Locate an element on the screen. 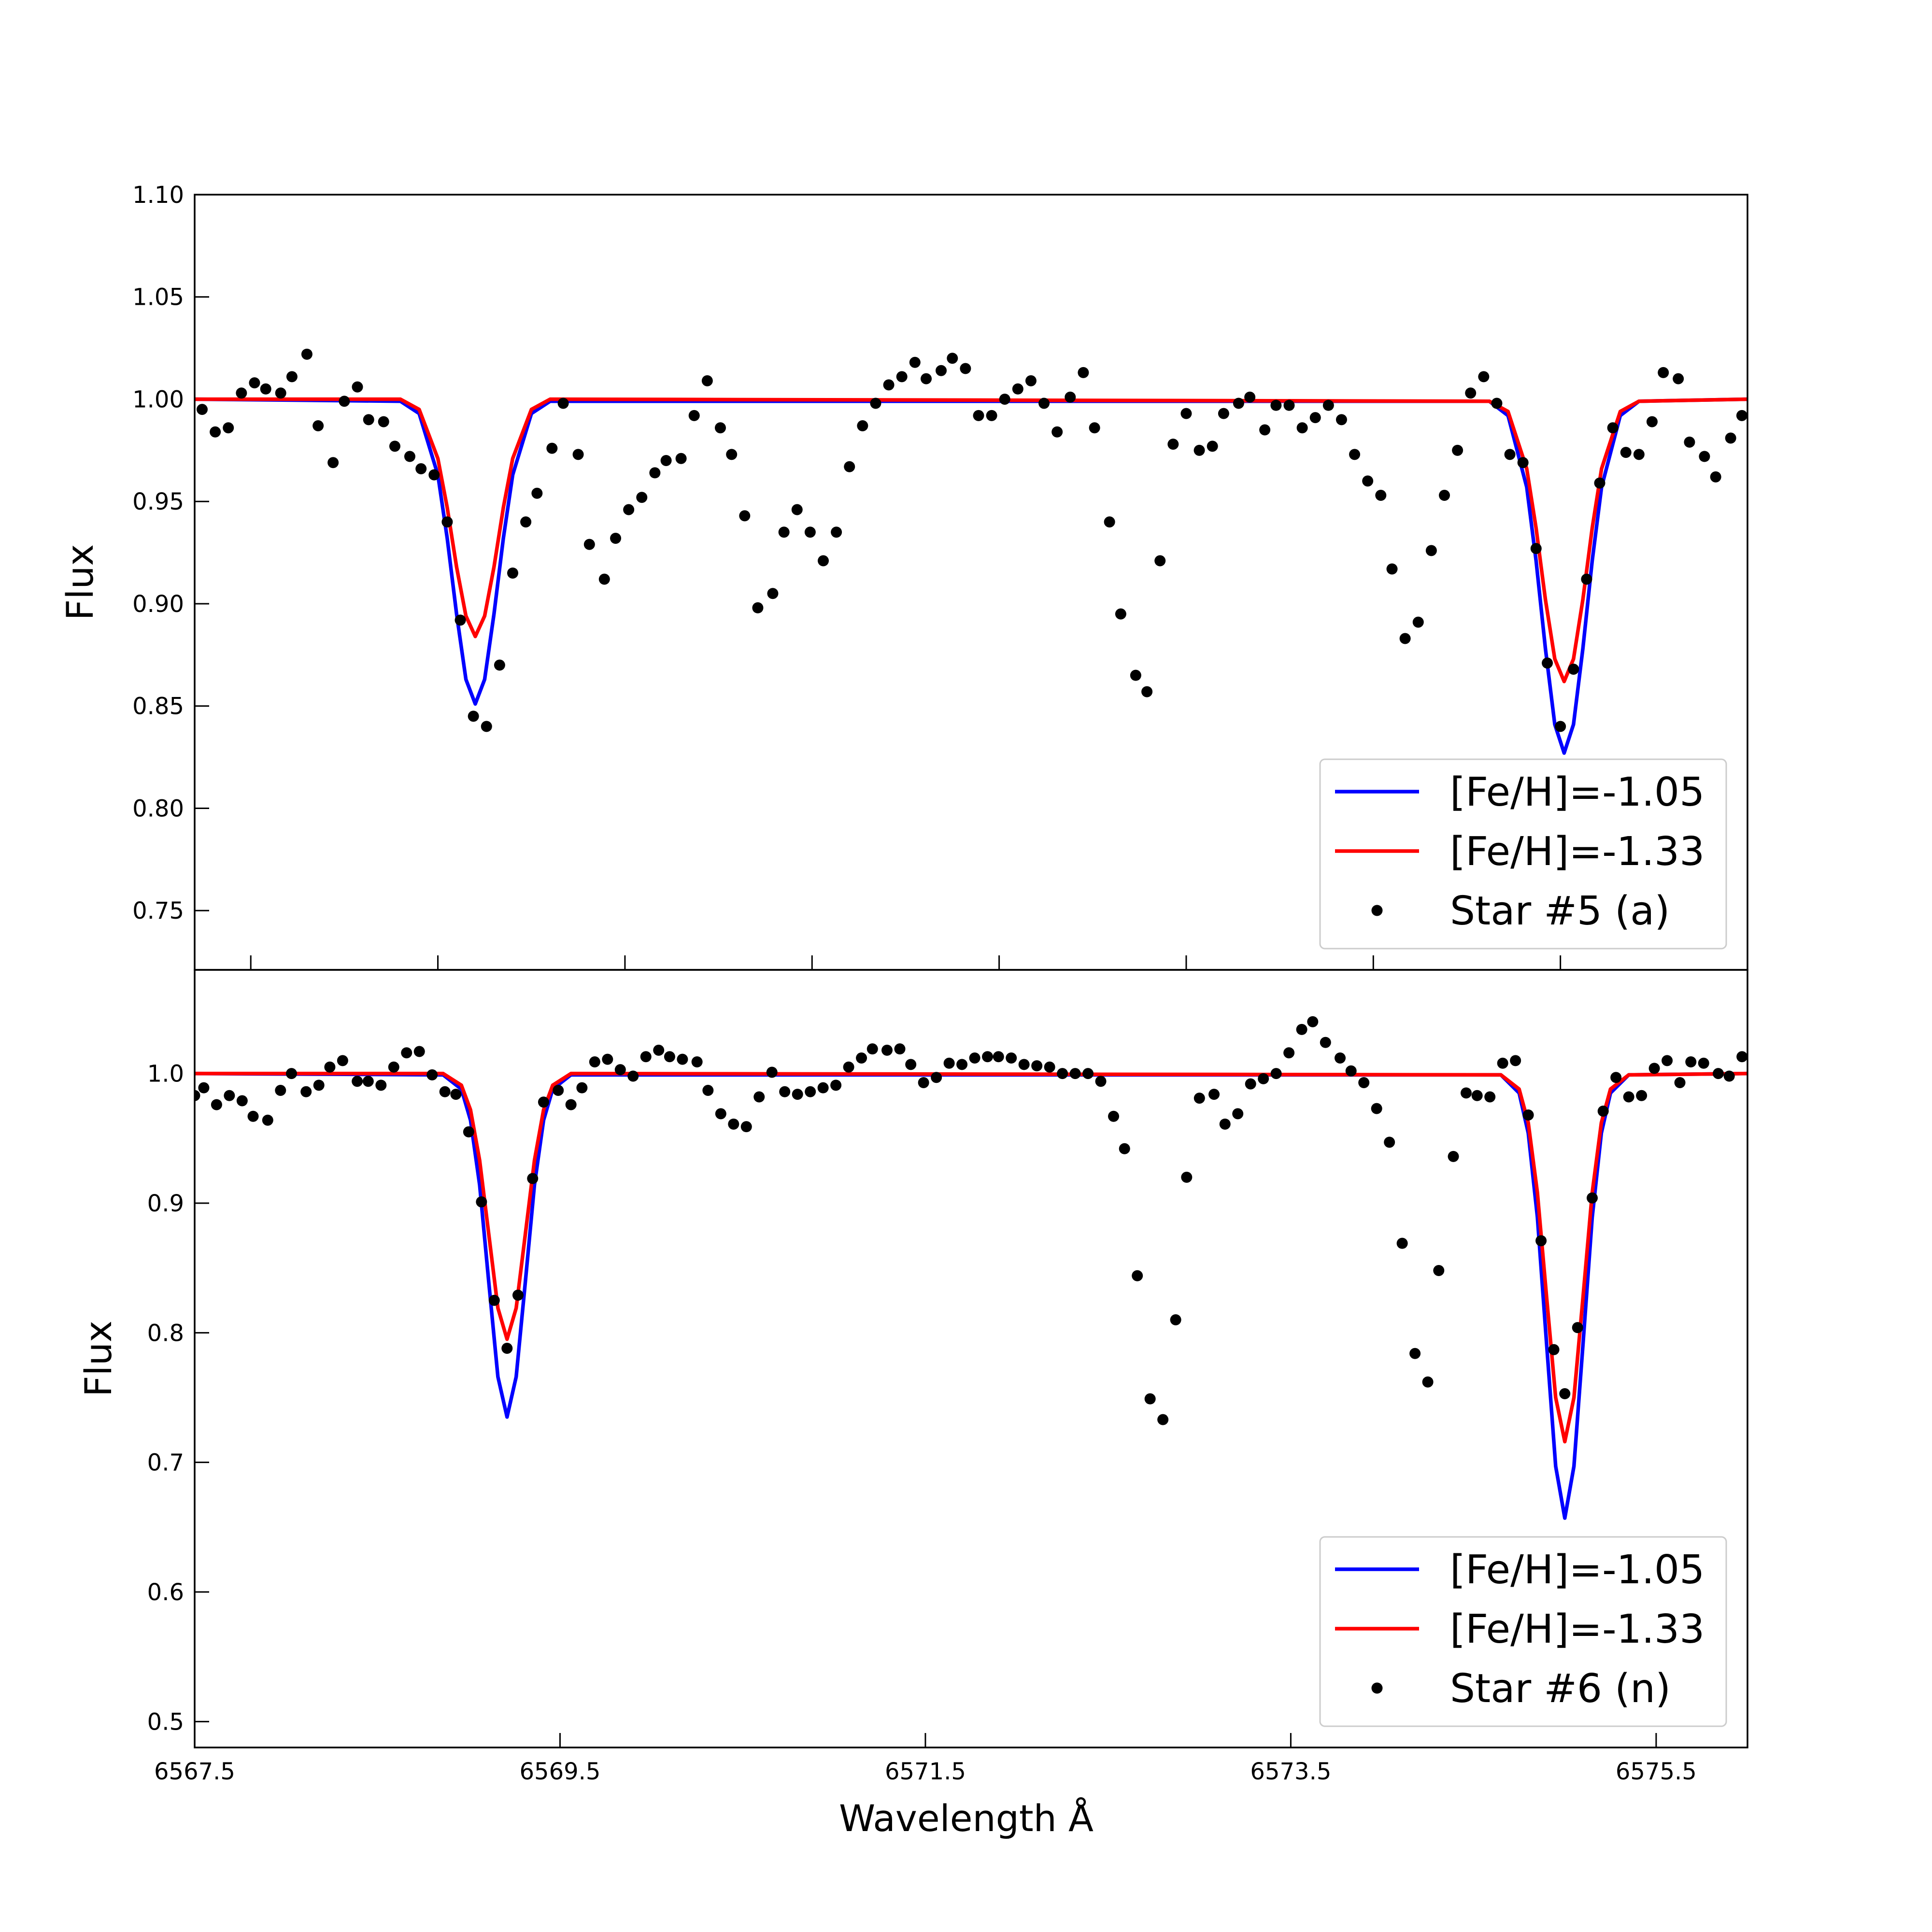 The height and width of the screenshot is (1932, 1932). y-axis-label: Flux is located at coordinates (79, 582).